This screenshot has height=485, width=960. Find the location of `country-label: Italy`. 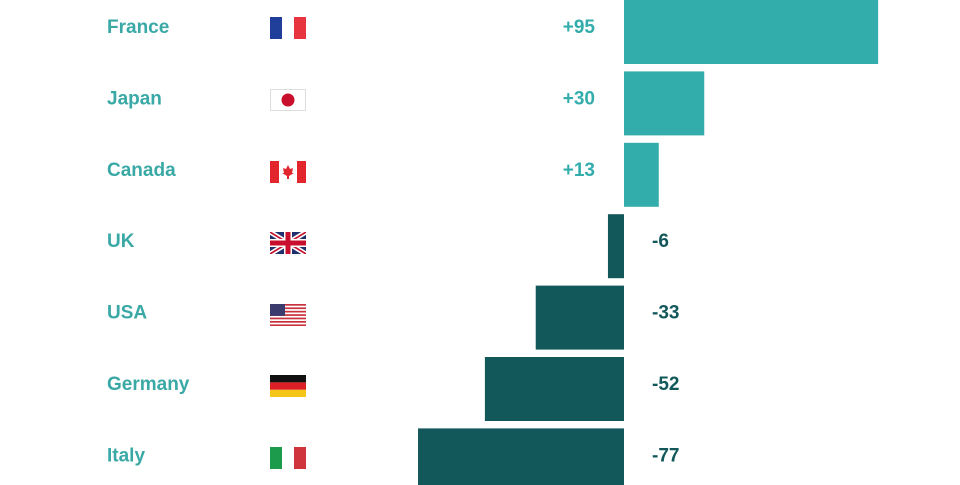

country-label: Italy is located at coordinates (126, 455).